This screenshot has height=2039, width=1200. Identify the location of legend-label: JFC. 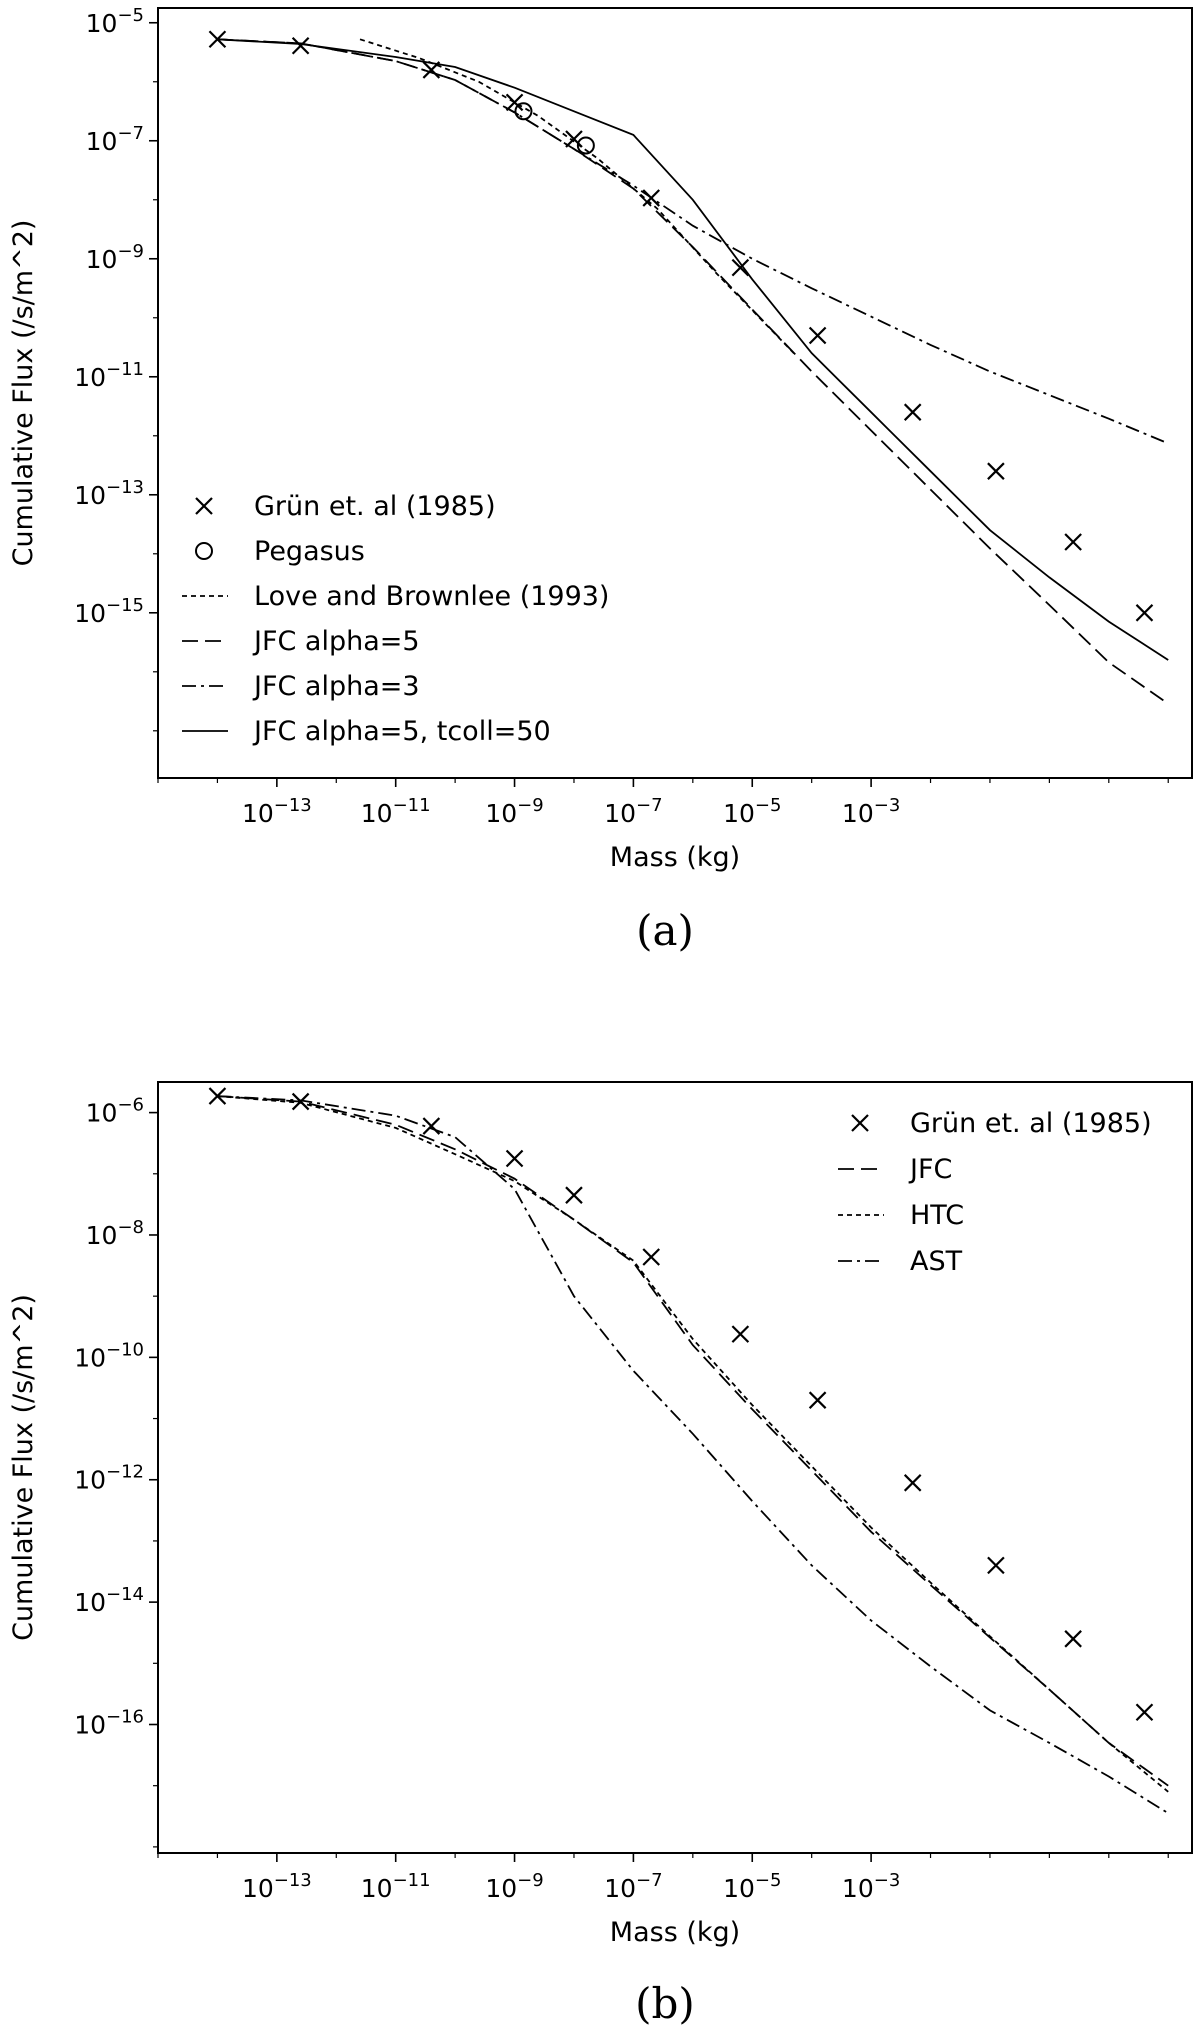
(930, 1169).